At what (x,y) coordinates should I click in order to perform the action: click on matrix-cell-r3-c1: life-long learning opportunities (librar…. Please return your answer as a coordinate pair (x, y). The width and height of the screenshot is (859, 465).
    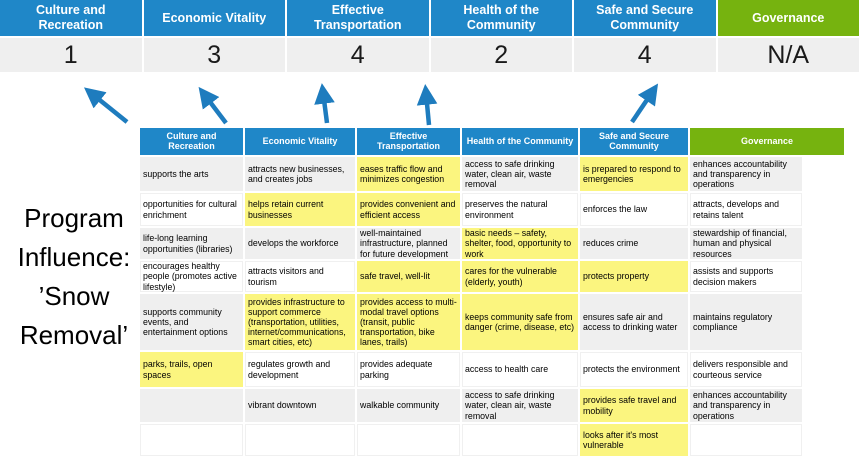
    Looking at the image, I should click on (191, 243).